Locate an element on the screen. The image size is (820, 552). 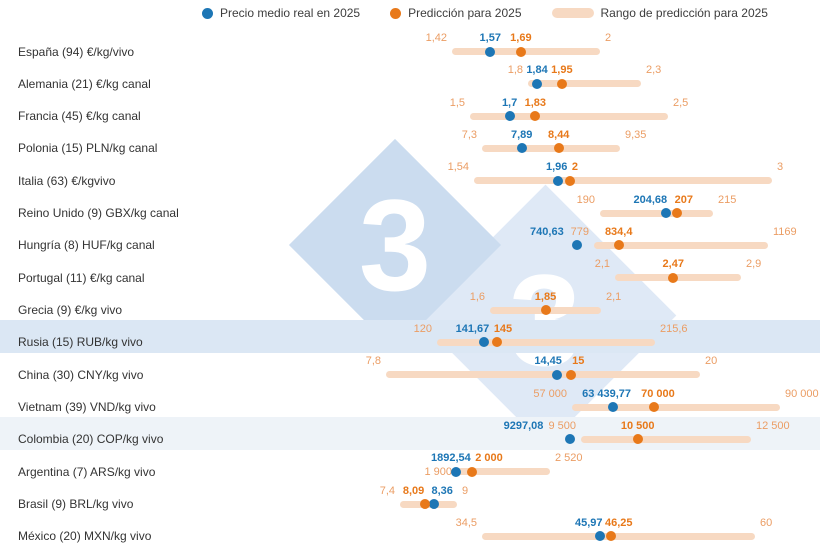
country-label: España (94) €/kg/vivo is located at coordinates (76, 51).